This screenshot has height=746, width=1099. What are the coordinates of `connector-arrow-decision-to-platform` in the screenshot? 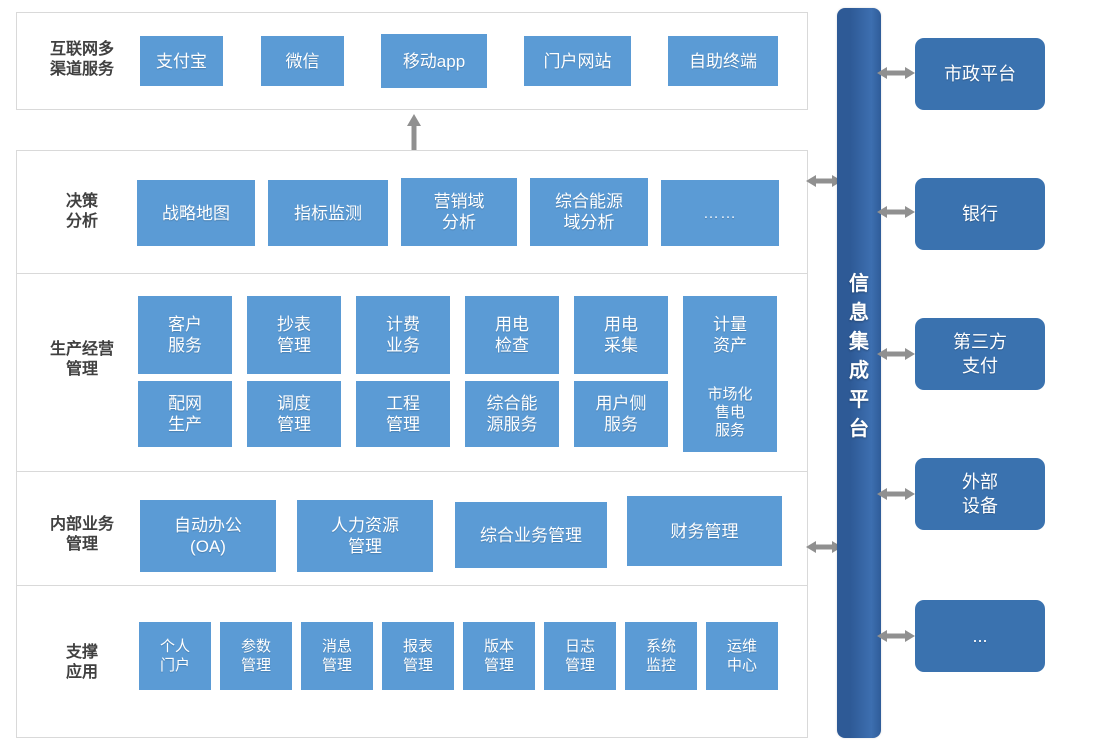 It's located at (824, 181).